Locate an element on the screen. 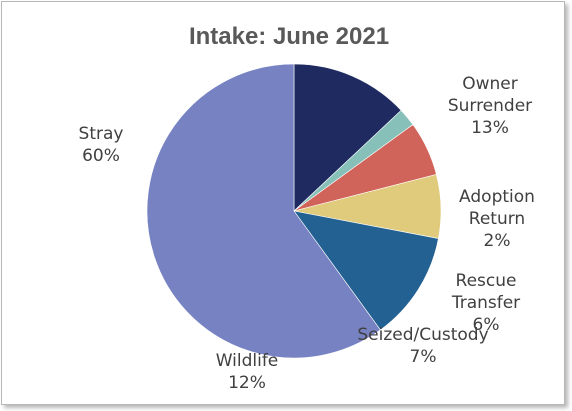  slice-label-rescue-transfer: Rescue Transfer 6% is located at coordinates (485, 303).